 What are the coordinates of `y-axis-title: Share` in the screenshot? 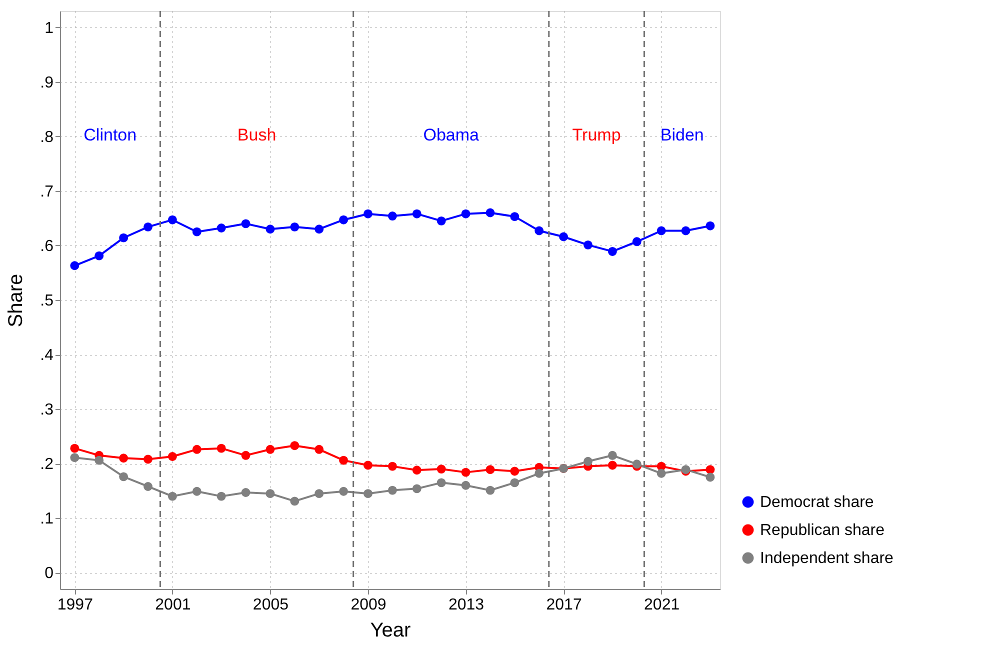 It's located at (16, 301).